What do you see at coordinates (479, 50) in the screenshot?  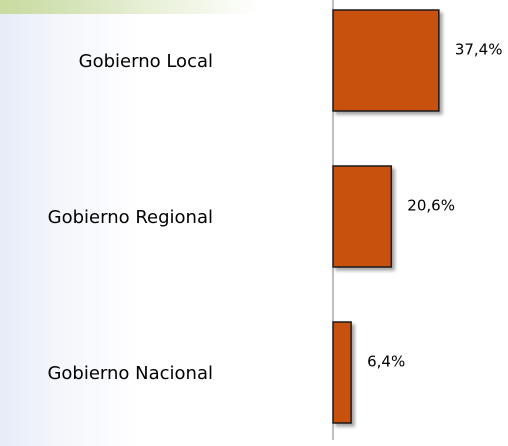 I see `value-label: 37,4%` at bounding box center [479, 50].